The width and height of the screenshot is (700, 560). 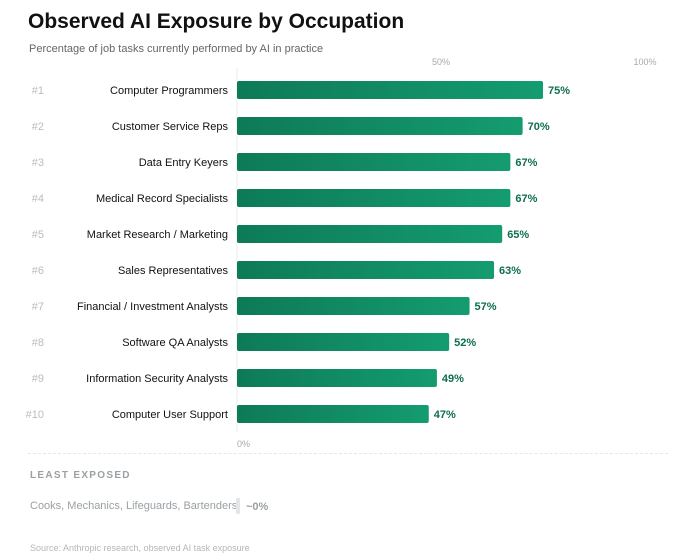 I want to click on value-label: 75%, so click(x=559, y=91).